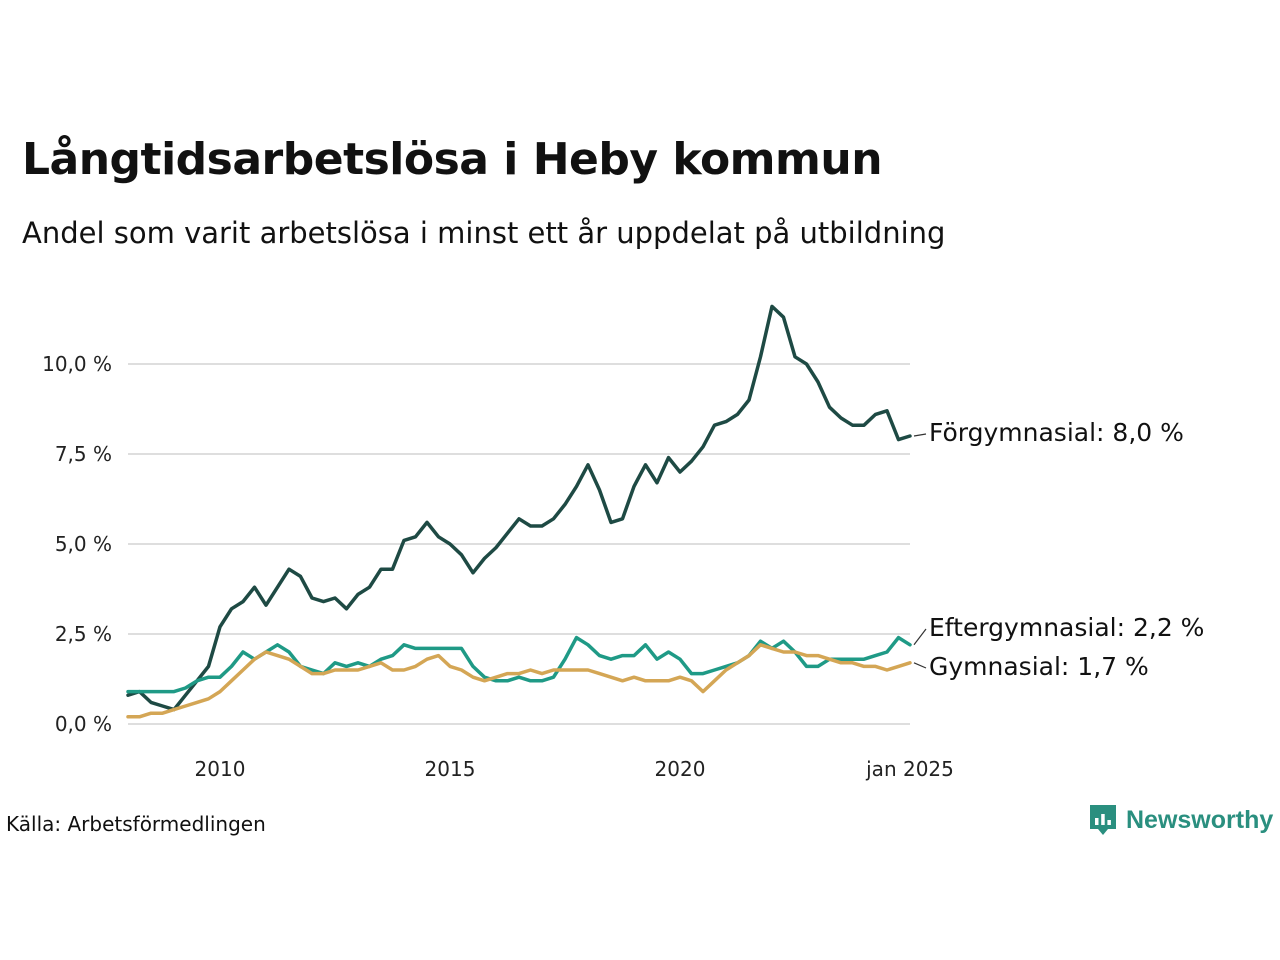 The width and height of the screenshot is (1280, 960). Describe the element at coordinates (452, 159) in the screenshot. I see `chart-title: Långtidsarbetslösa i Heby kommun` at that location.